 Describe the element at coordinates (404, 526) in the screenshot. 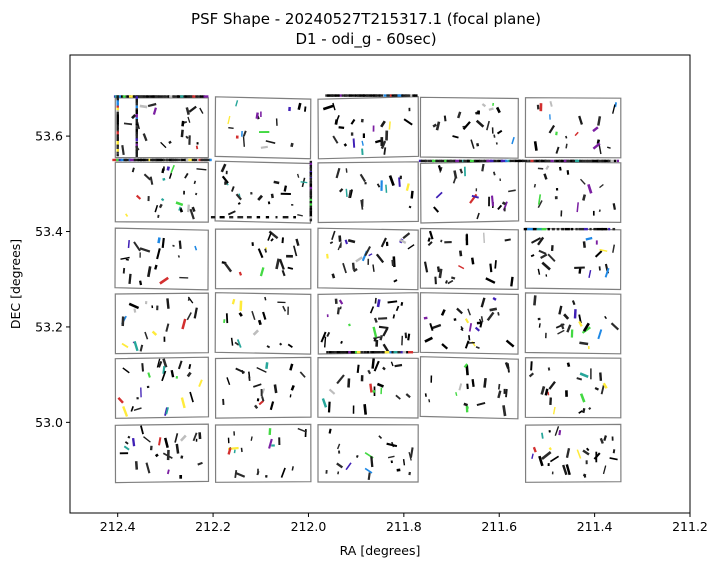

I see `x-tick-label: 211.8` at that location.